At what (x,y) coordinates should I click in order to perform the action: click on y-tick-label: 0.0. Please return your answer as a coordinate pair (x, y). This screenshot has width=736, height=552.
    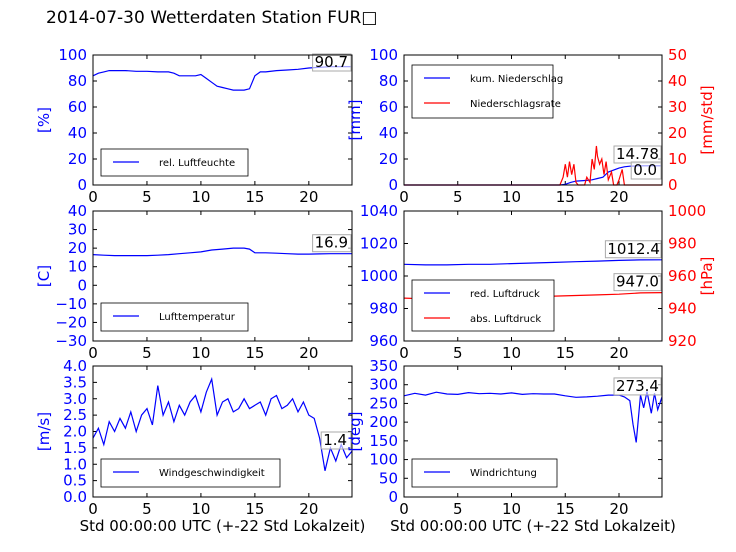
    Looking at the image, I should click on (75, 497).